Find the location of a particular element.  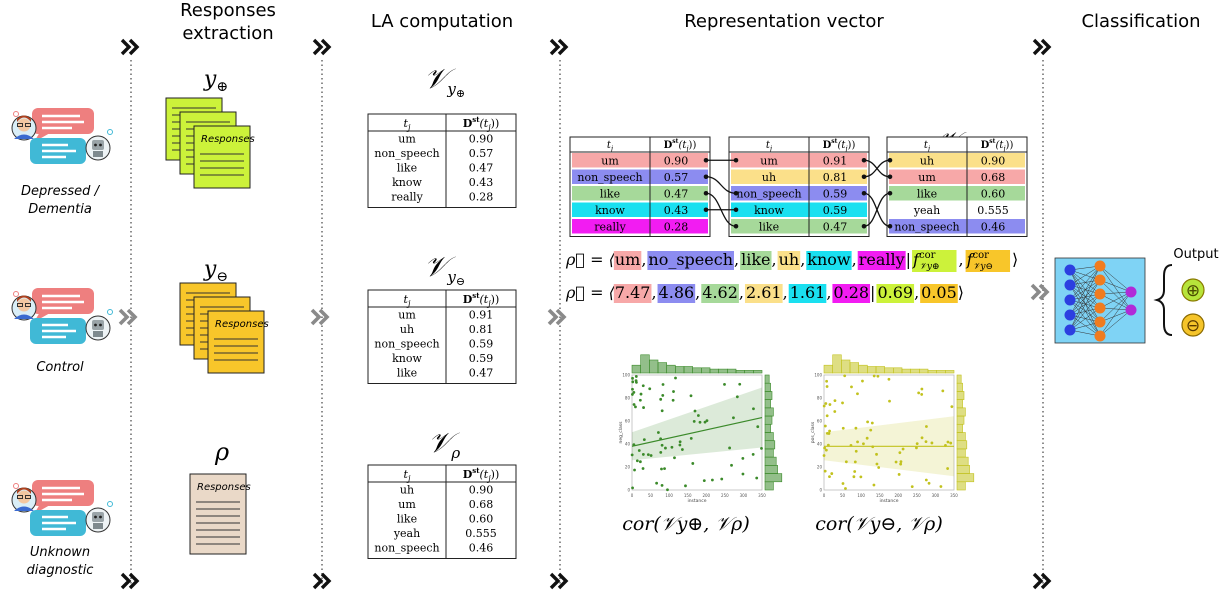

cor-label-plus: cor(𝒱y⊕, 𝒱ρ) is located at coordinates (686, 524).